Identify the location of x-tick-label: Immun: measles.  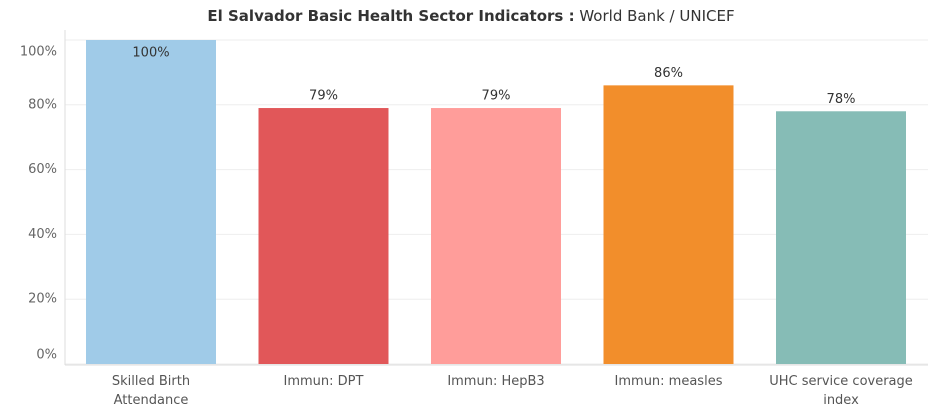
(668, 381).